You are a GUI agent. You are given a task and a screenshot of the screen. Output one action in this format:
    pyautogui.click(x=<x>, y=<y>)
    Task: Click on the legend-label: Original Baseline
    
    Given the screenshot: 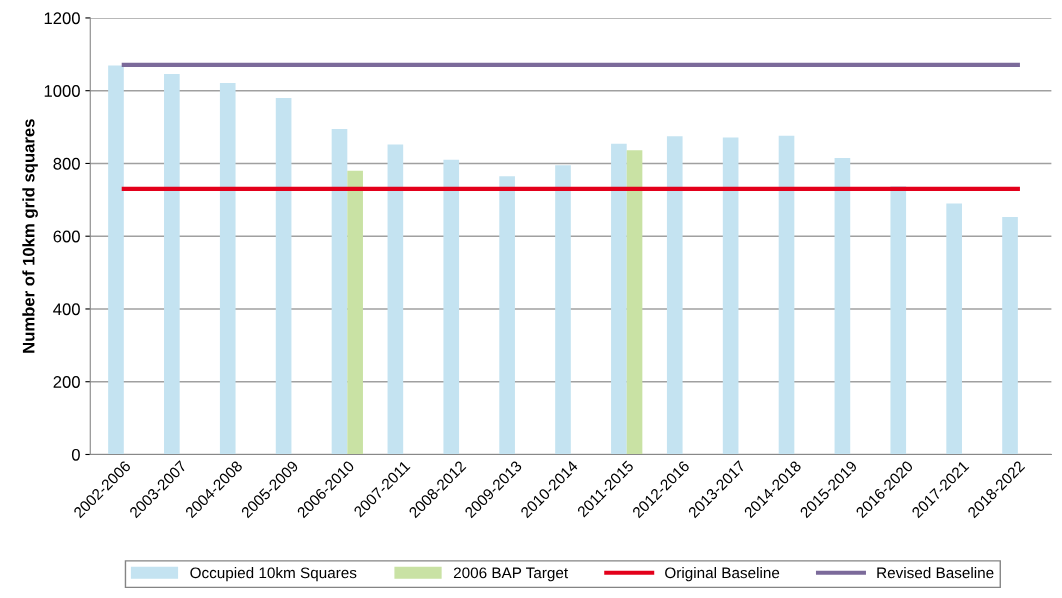 What is the action you would take?
    pyautogui.click(x=722, y=574)
    